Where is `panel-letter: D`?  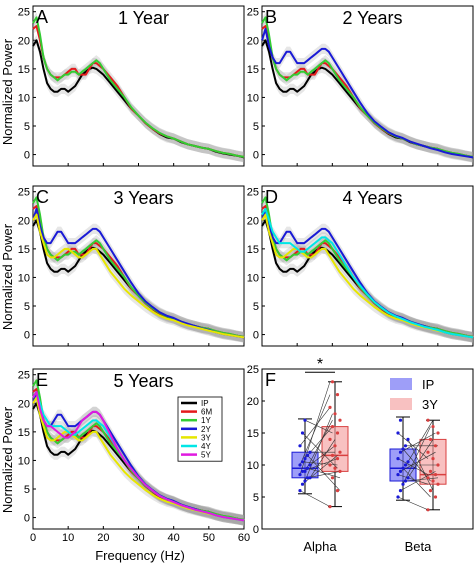 panel-letter: D is located at coordinates (271, 197).